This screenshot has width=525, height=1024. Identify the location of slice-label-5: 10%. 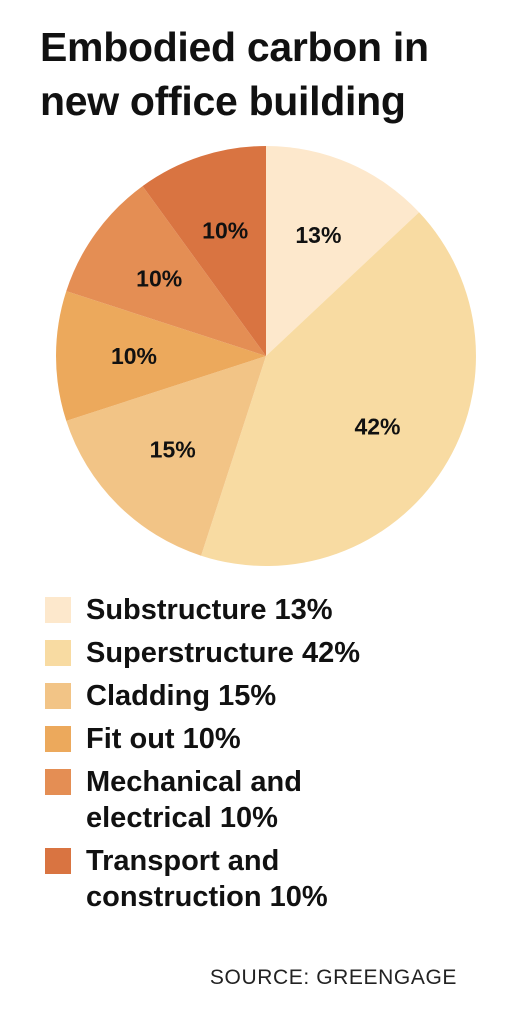
(225, 231).